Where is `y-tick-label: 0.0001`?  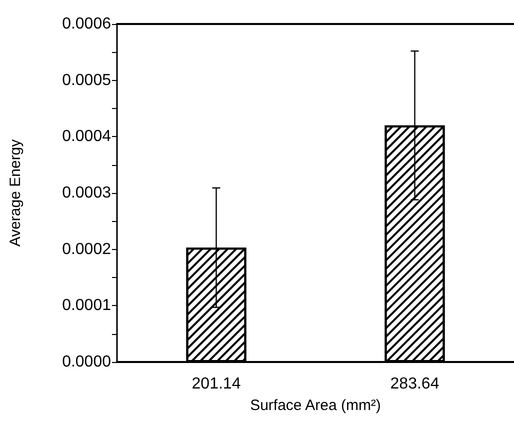
y-tick-label: 0.0001 is located at coordinates (87, 305).